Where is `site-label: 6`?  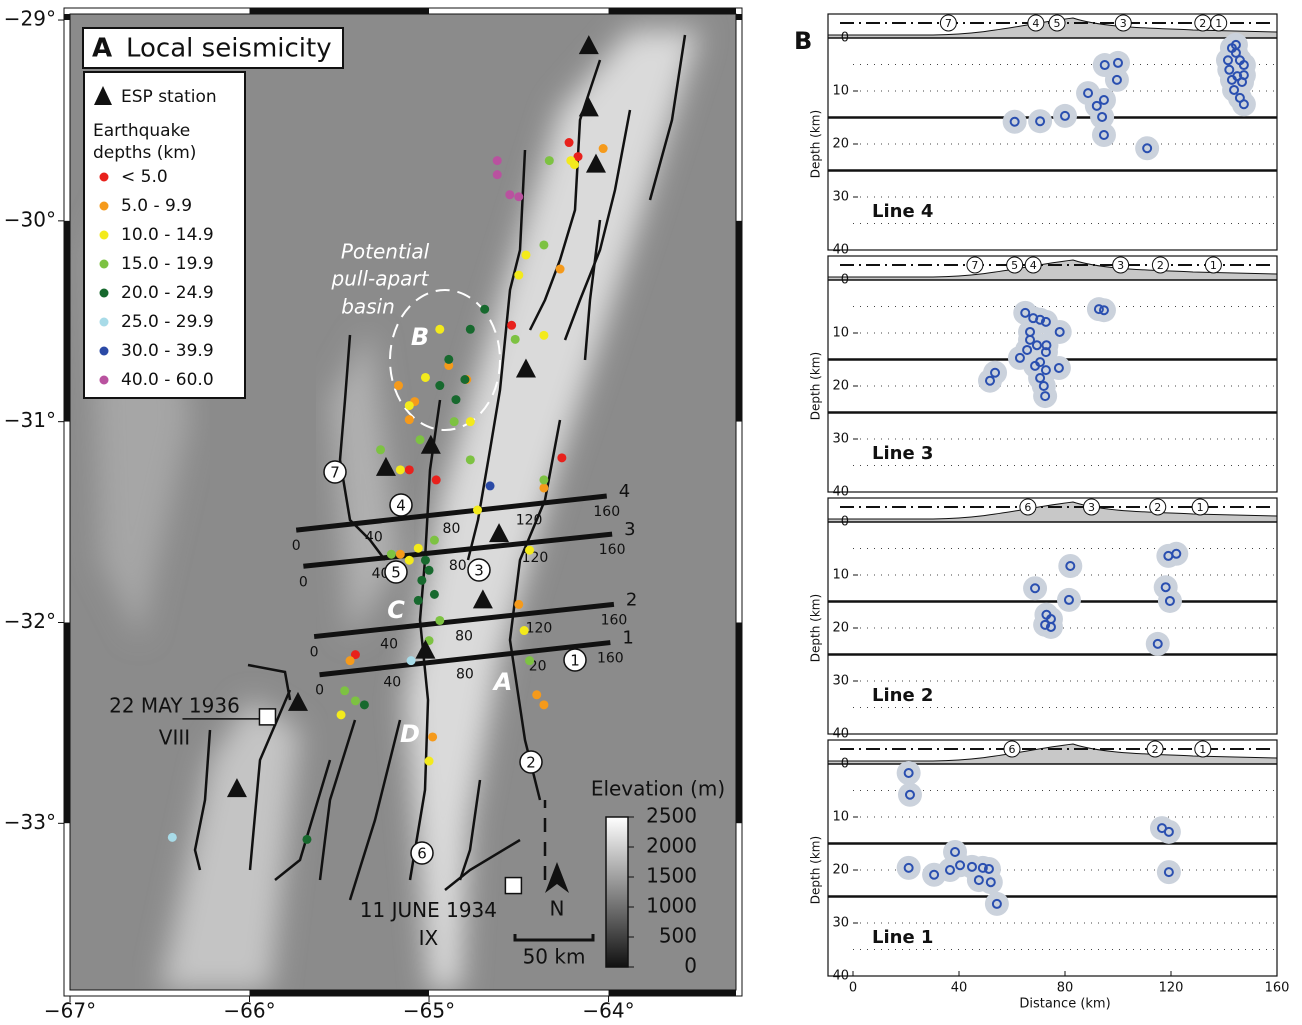 site-label: 6 is located at coordinates (1027, 507).